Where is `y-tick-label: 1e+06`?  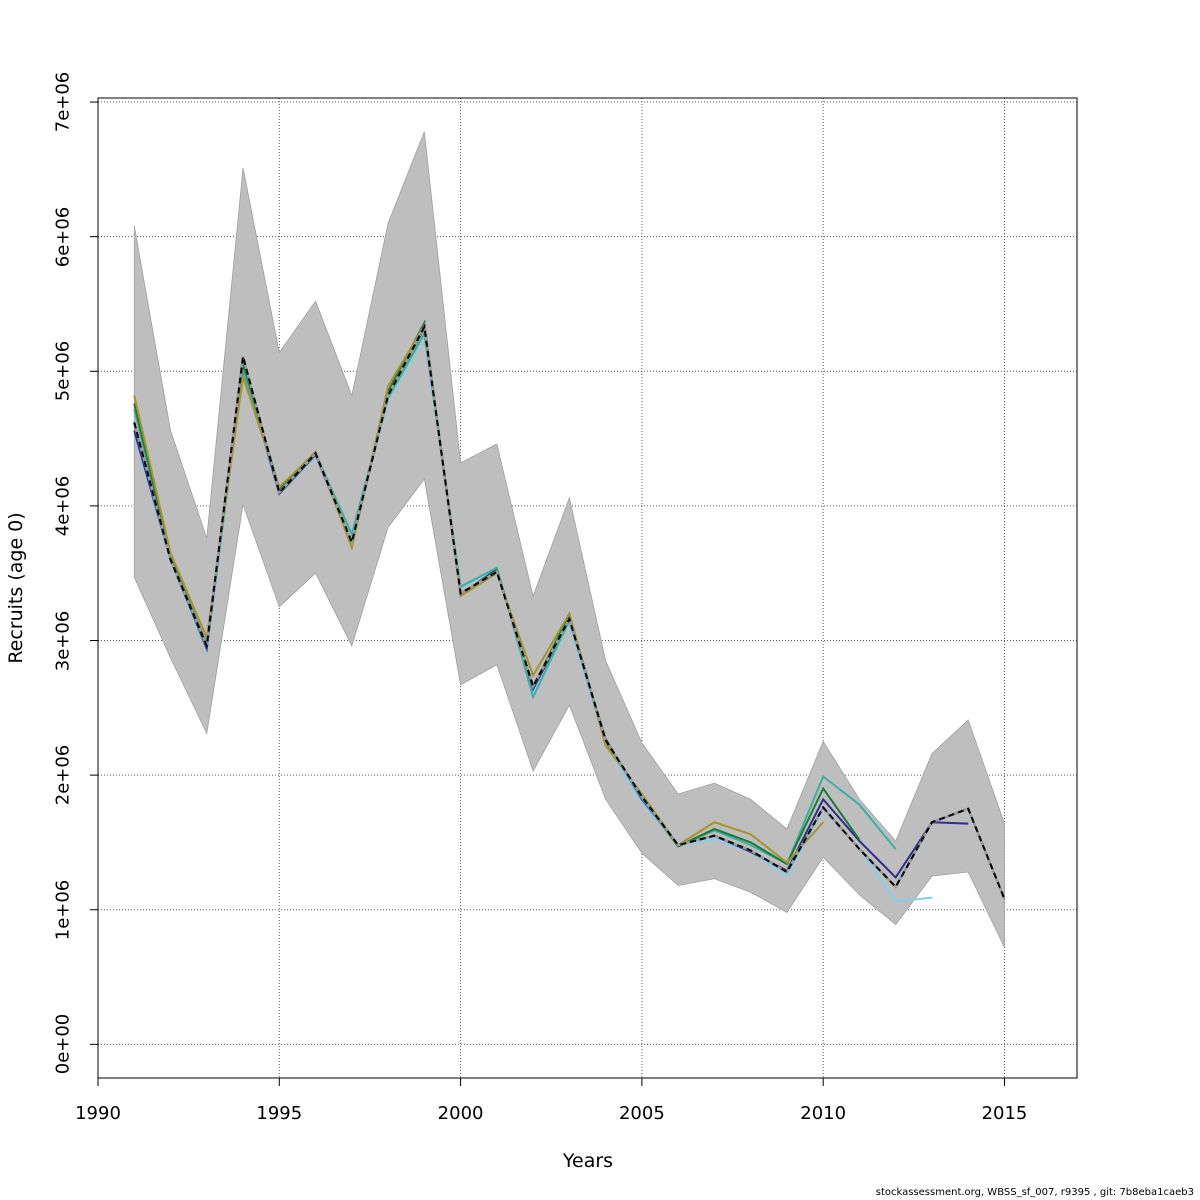 y-tick-label: 1e+06 is located at coordinates (63, 909).